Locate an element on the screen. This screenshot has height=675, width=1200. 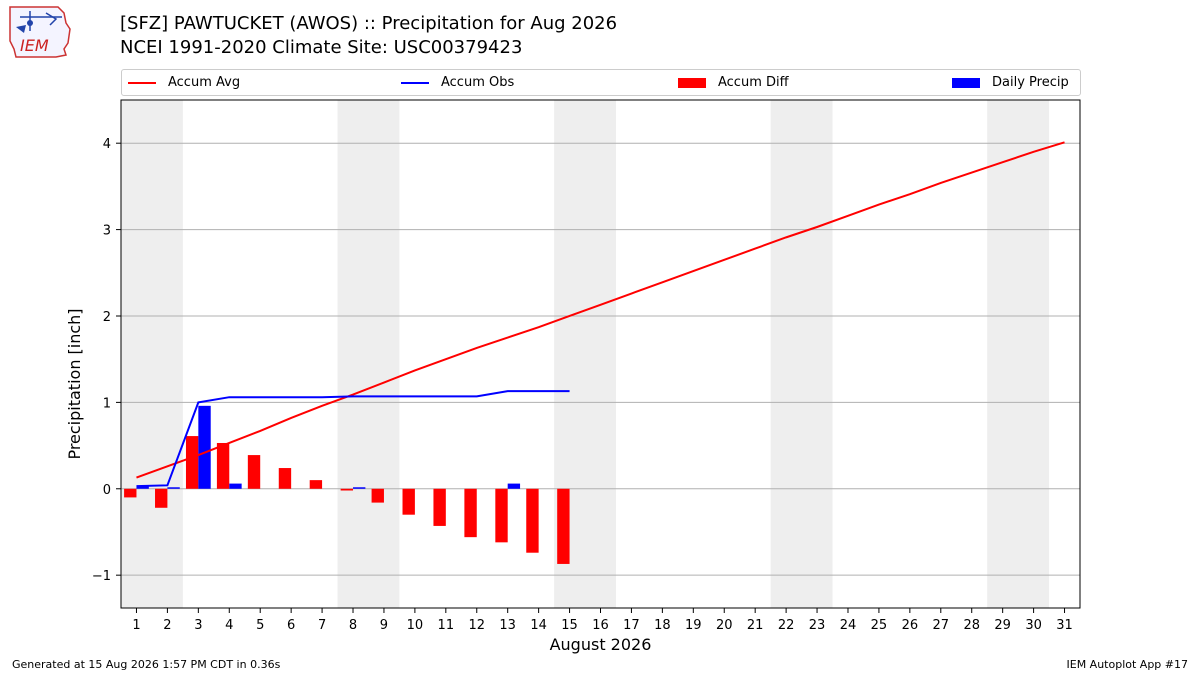
legend-label-daily-precip: Daily Precip is located at coordinates (1030, 82).